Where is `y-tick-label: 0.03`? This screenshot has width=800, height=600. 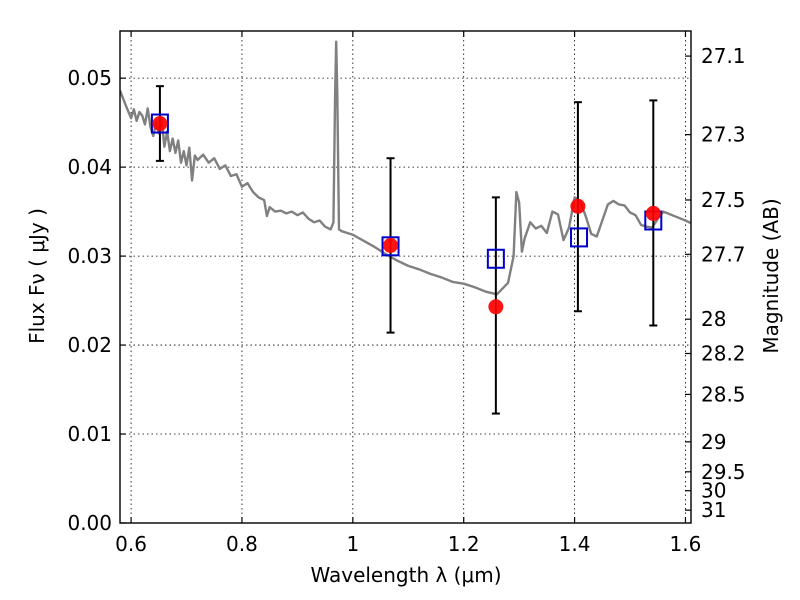 y-tick-label: 0.03 is located at coordinates (89, 256).